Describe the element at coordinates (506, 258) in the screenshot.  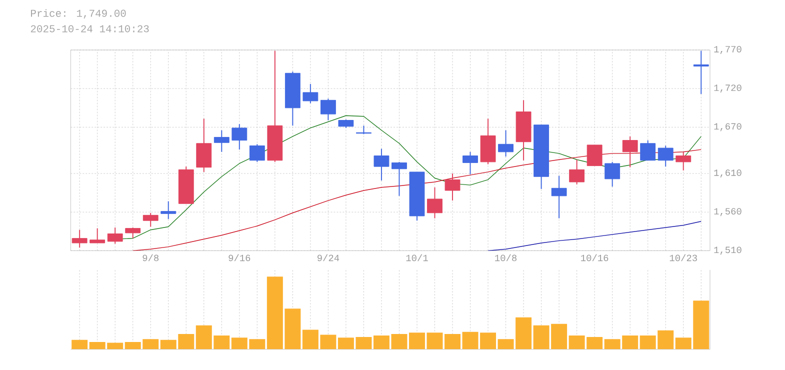
I see `x-tick-label: 10/8` at that location.